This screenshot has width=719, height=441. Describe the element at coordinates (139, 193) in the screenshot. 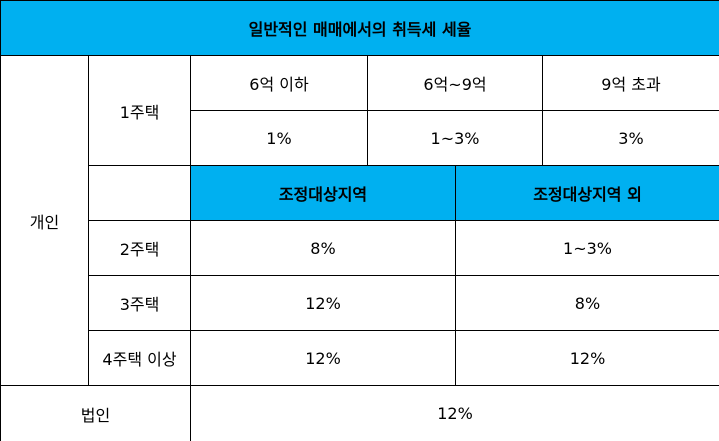

I see `empty-cell` at that location.